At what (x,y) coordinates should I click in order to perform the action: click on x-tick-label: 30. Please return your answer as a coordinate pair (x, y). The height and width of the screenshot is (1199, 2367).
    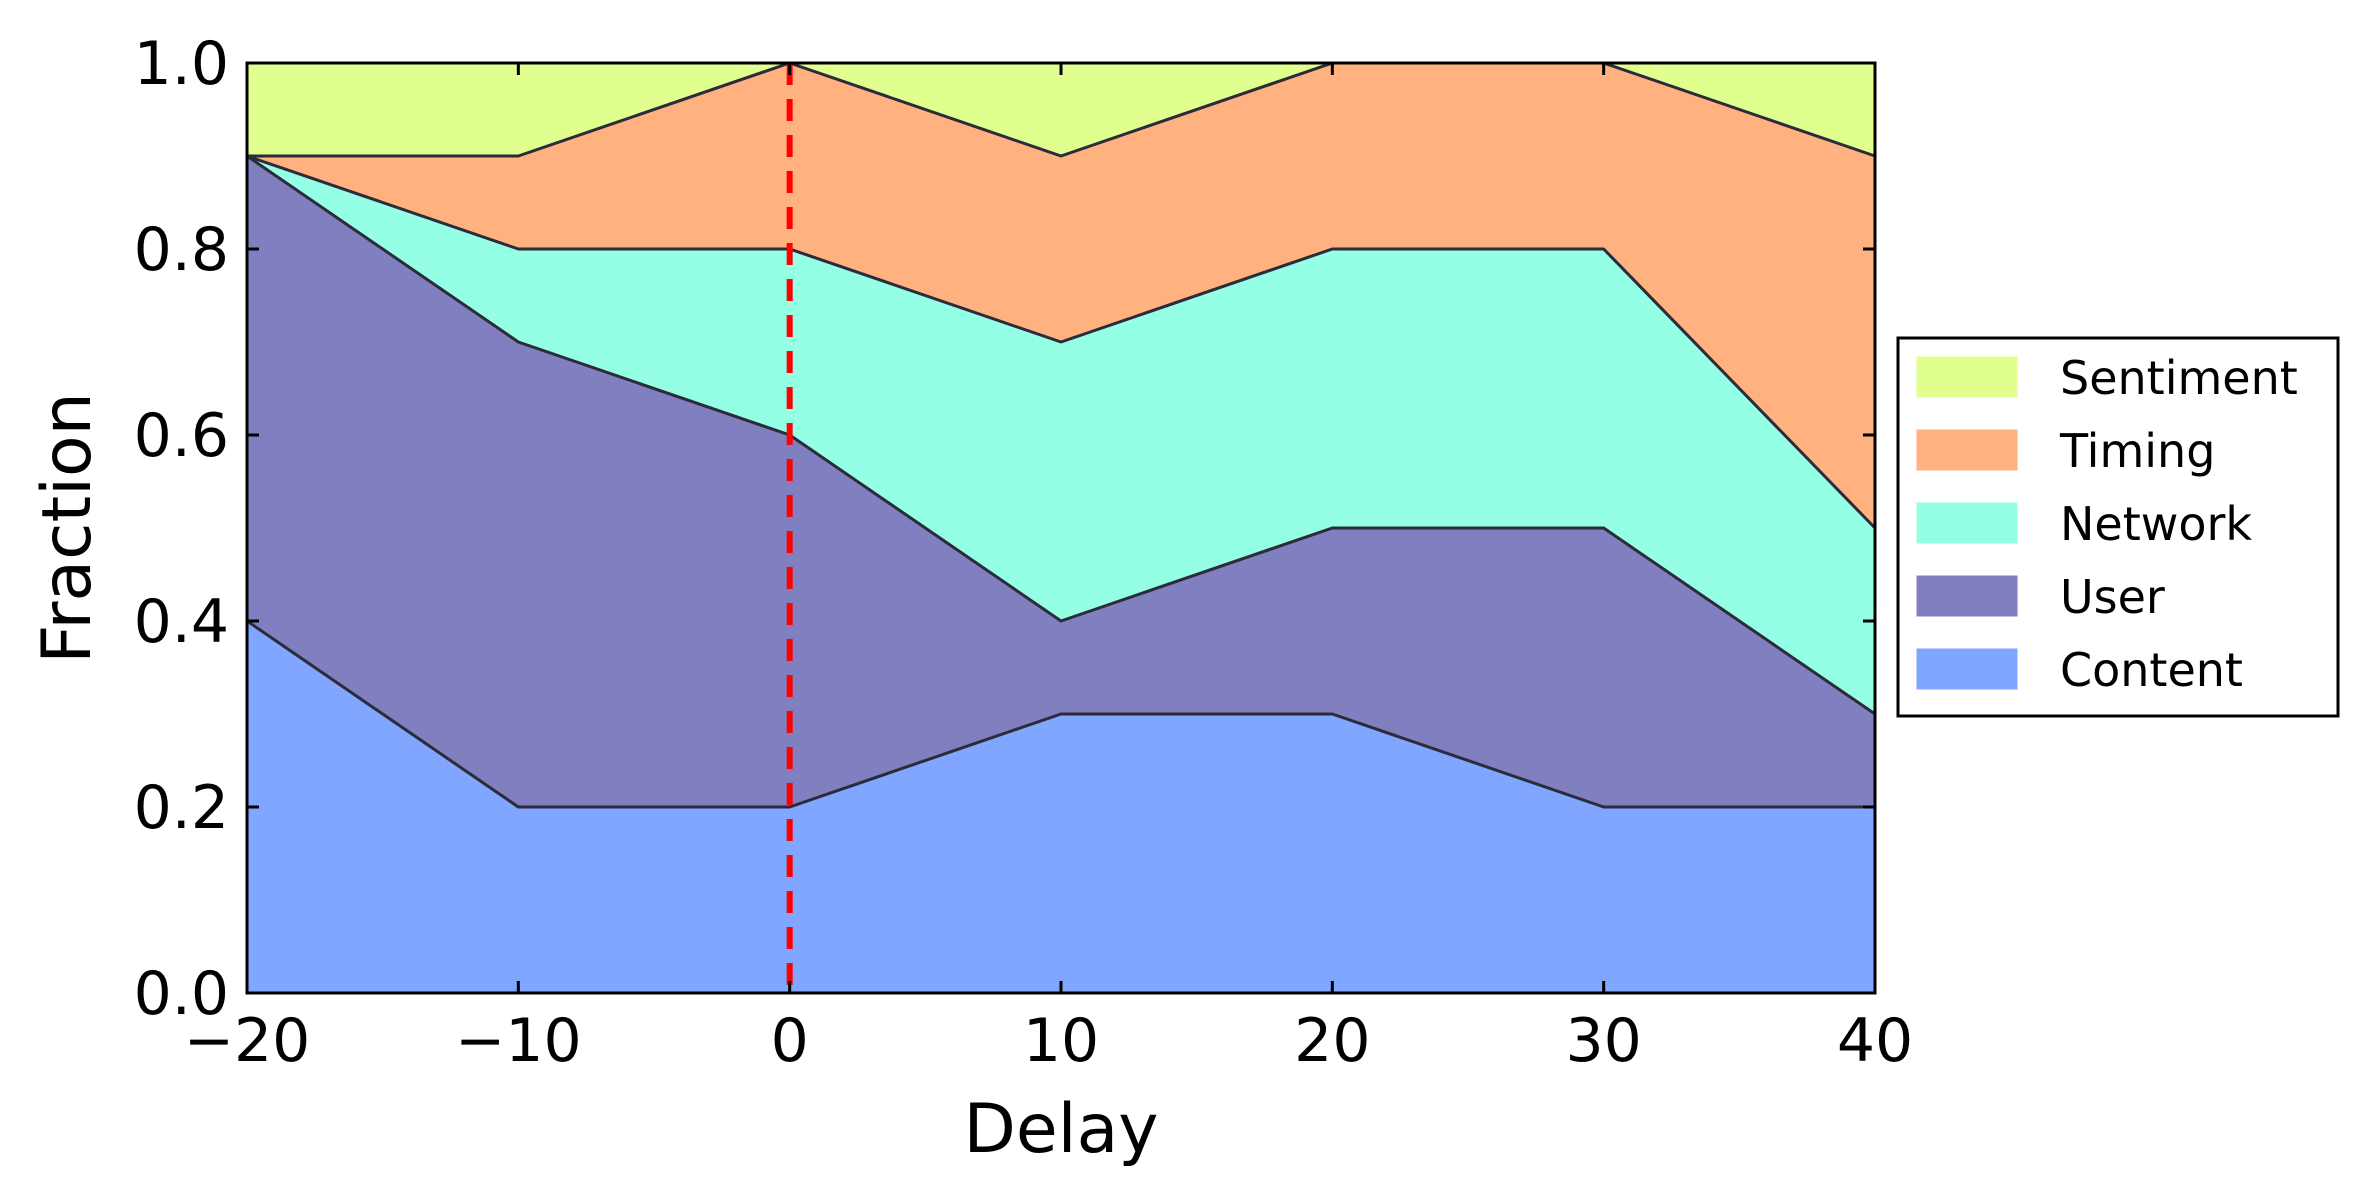
    Looking at the image, I should click on (1603, 1041).